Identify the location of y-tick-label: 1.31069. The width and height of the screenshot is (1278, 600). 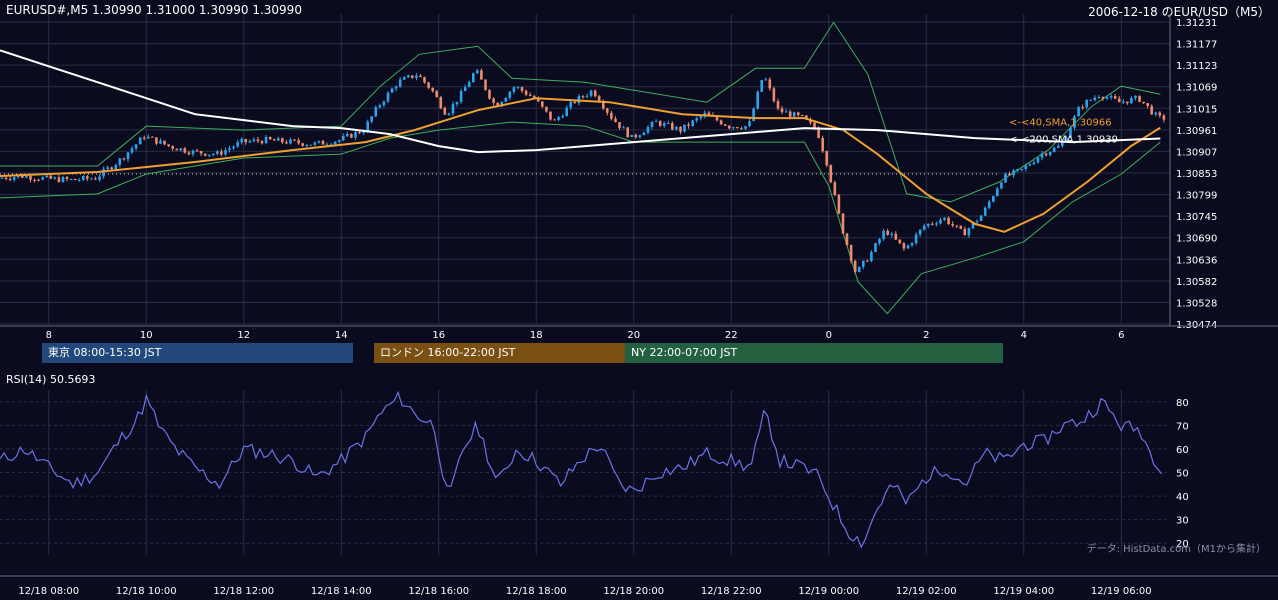
(1196, 88).